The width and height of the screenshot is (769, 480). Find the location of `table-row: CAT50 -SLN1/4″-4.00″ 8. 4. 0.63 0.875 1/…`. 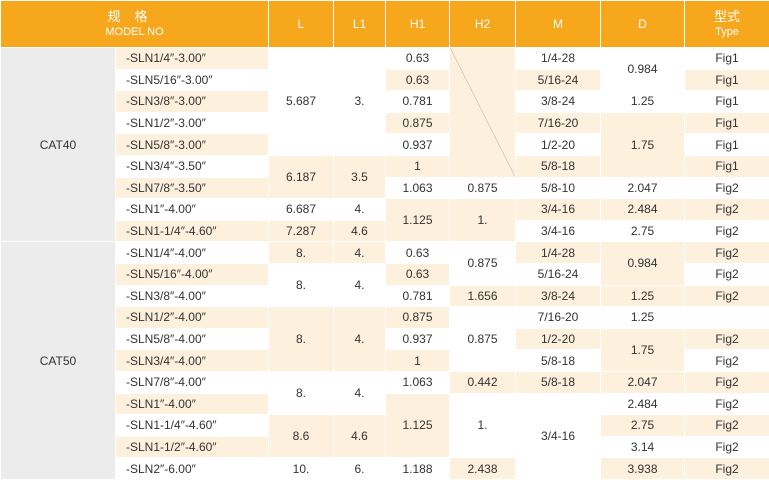

table-row: CAT50 -SLN1/4″-4.00″ 8. 4. 0.63 0.875 1/… is located at coordinates (385, 253).